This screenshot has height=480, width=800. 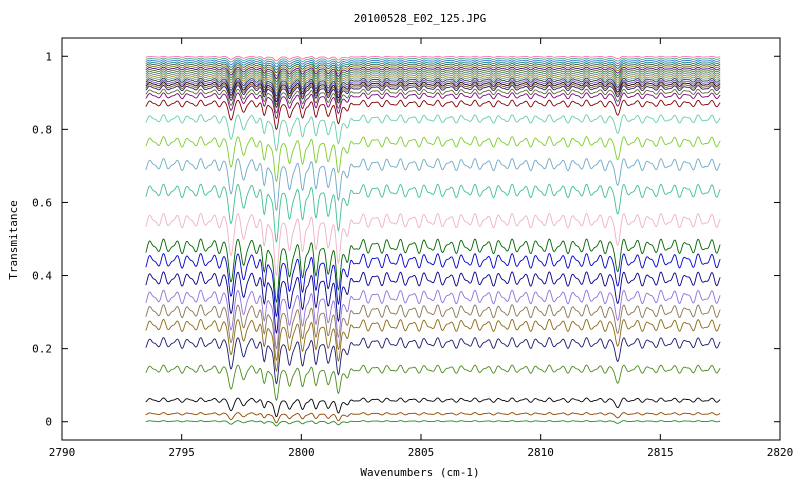 I want to click on x-tick-label: 2805, so click(x=421, y=452).